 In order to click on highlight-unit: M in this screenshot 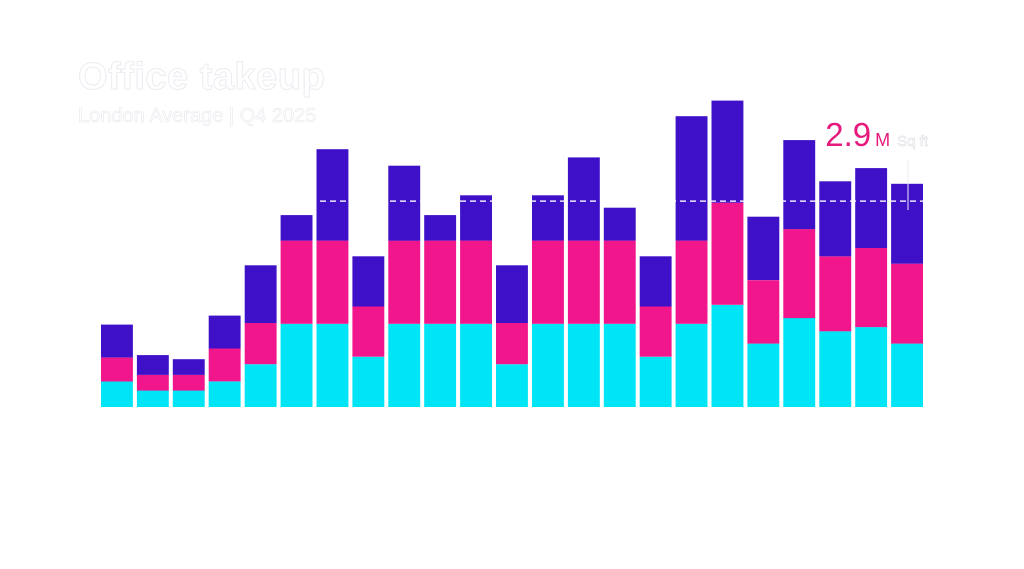, I will do `click(883, 140)`.